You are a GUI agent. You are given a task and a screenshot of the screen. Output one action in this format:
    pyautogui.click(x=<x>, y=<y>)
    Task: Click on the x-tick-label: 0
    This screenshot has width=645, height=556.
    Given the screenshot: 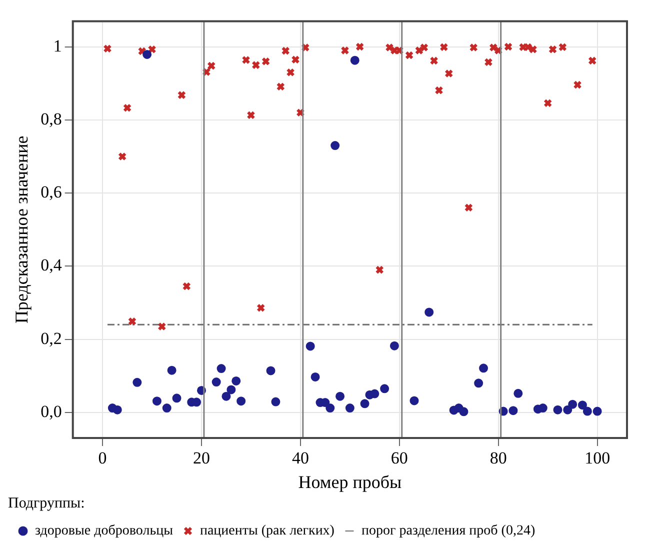 What is the action you would take?
    pyautogui.click(x=102, y=458)
    